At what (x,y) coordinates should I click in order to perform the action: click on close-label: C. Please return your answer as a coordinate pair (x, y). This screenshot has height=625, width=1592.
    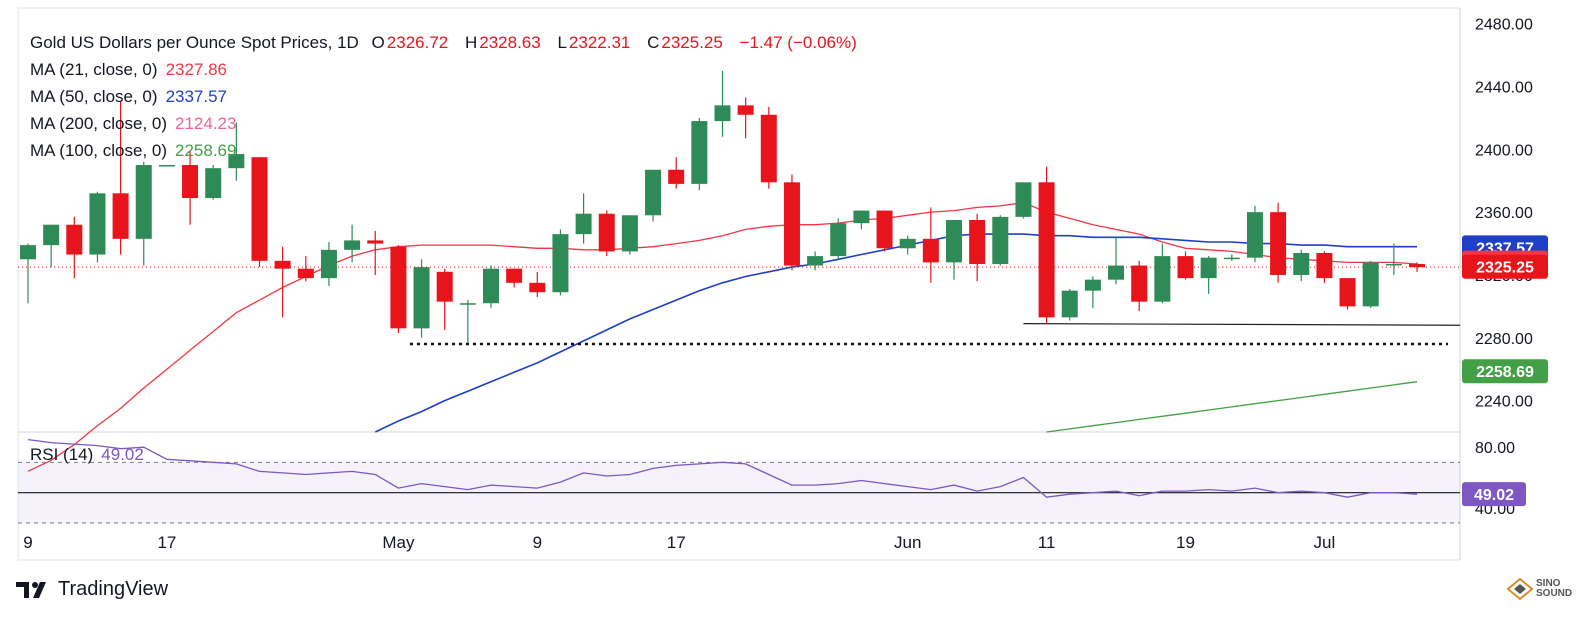
    Looking at the image, I should click on (653, 42).